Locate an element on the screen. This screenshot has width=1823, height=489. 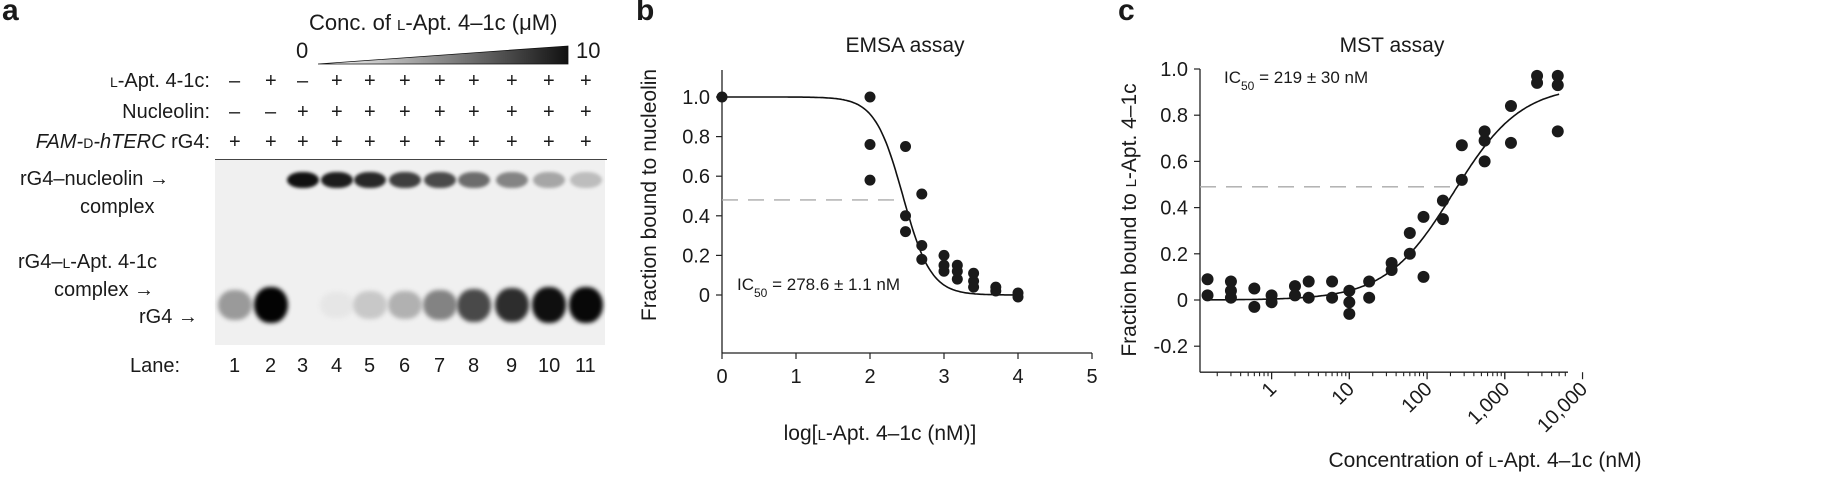
lane-number: 10 is located at coordinates (549, 366).